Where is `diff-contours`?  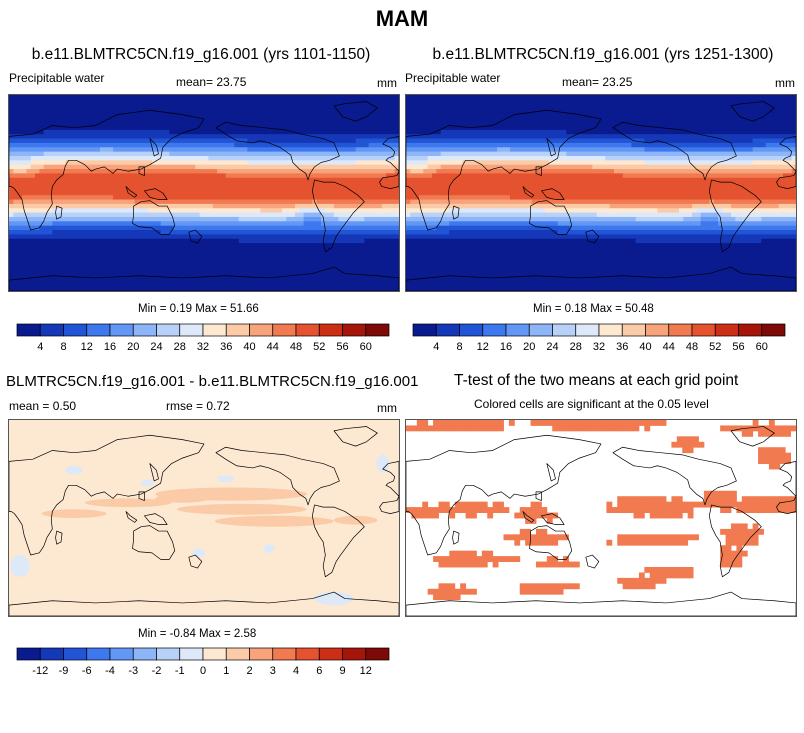
diff-contours is located at coordinates (200, 530).